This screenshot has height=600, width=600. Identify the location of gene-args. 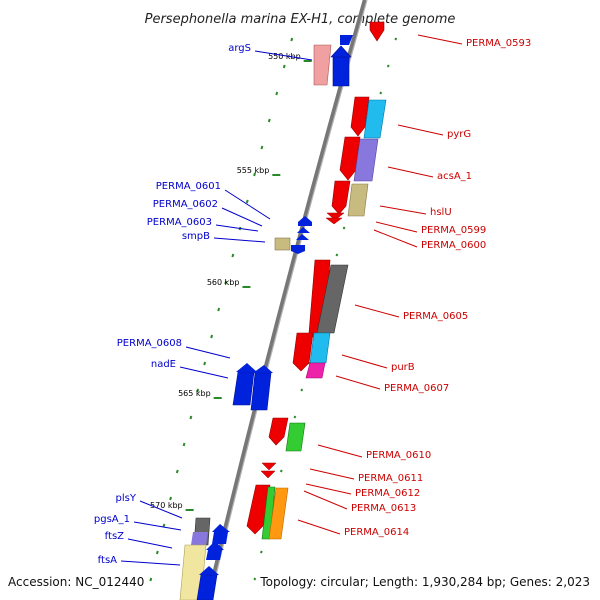
(341, 66).